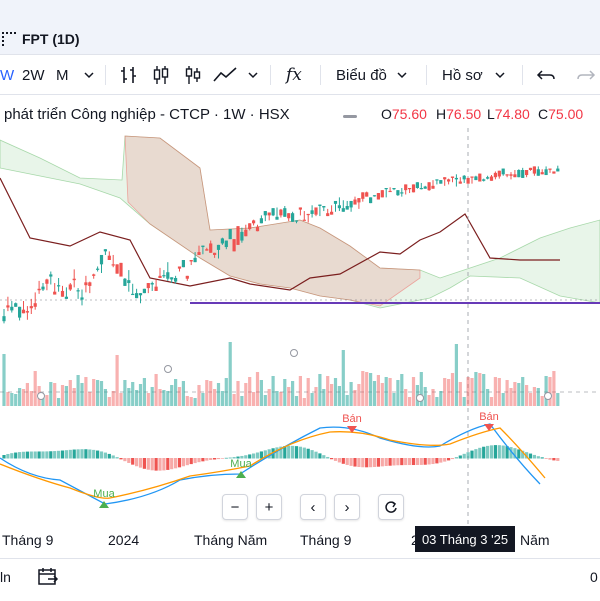  What do you see at coordinates (546, 75) in the screenshot?
I see `undo-icon` at bounding box center [546, 75].